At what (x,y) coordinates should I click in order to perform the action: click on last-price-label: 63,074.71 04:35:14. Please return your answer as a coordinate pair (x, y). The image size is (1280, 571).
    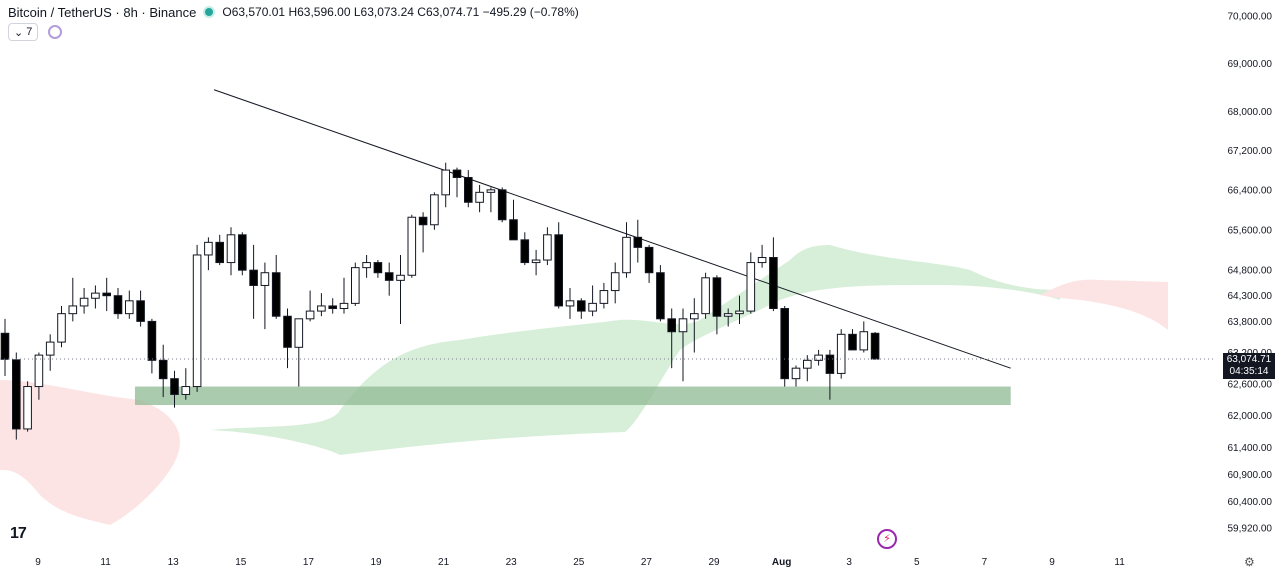
    Looking at the image, I should click on (1249, 366).